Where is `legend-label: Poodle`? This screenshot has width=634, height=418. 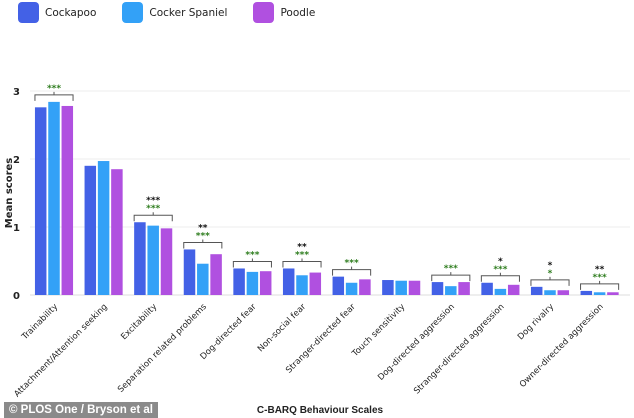
legend-label: Poodle is located at coordinates (298, 12).